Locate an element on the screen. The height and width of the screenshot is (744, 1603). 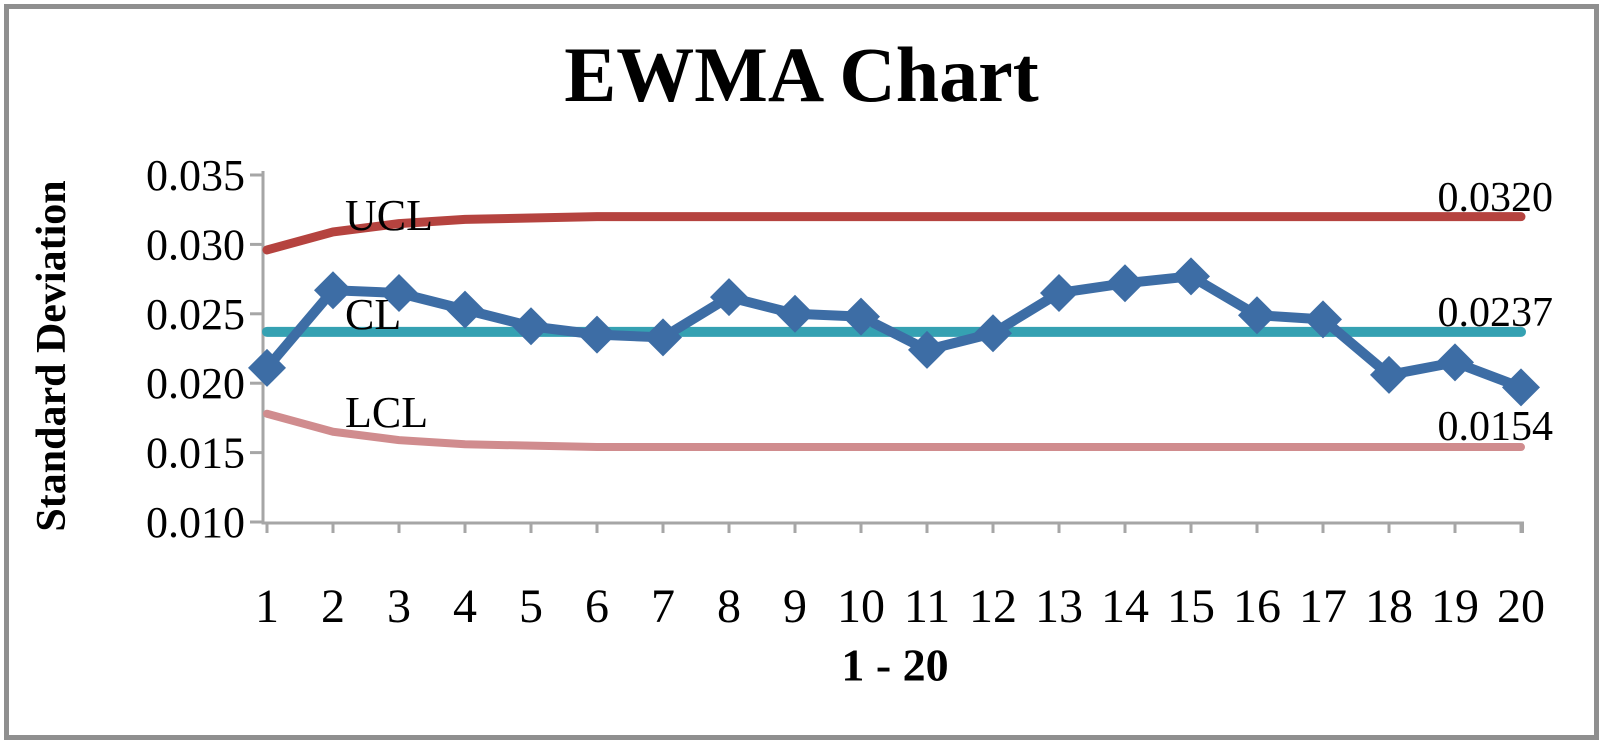
lcl-line-label: LCL is located at coordinates (387, 412).